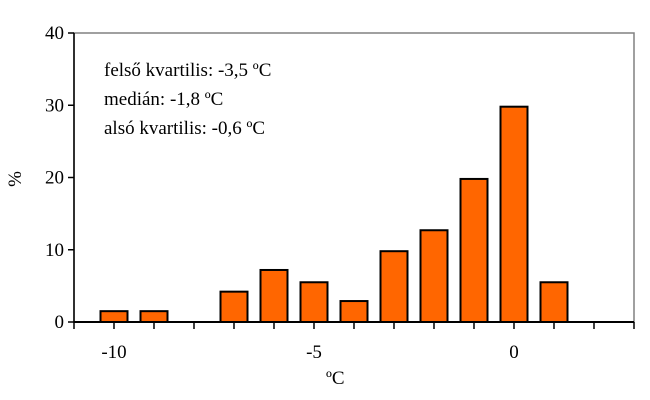 This screenshot has height=400, width=650. Describe the element at coordinates (54, 33) in the screenshot. I see `y-tick-label: 40` at that location.